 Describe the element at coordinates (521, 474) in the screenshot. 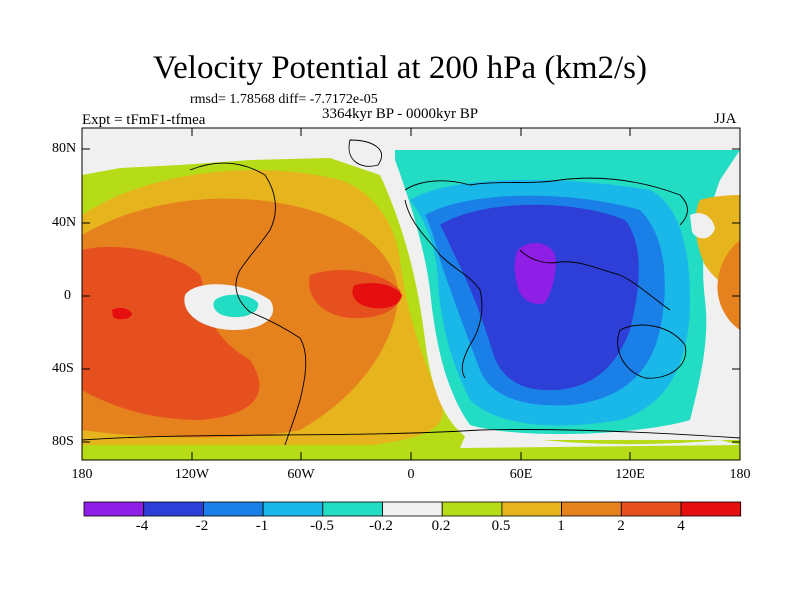

I see `x-tick-label: 60E` at that location.